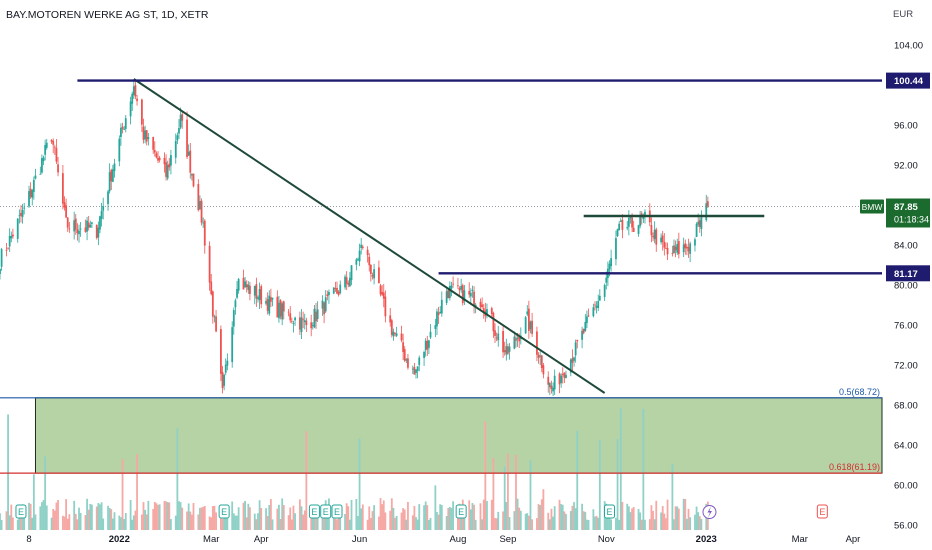  Describe the element at coordinates (906, 126) in the screenshot. I see `price-axis-tick: 96.00` at that location.